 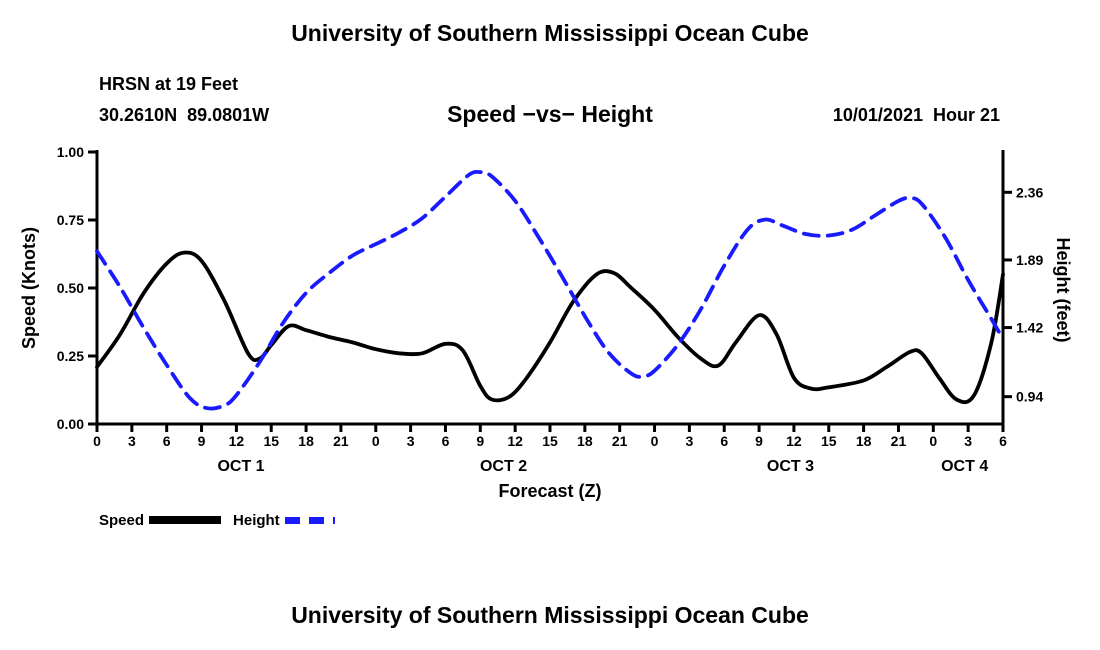 What do you see at coordinates (240, 466) in the screenshot?
I see `day-label: OCT 1` at bounding box center [240, 466].